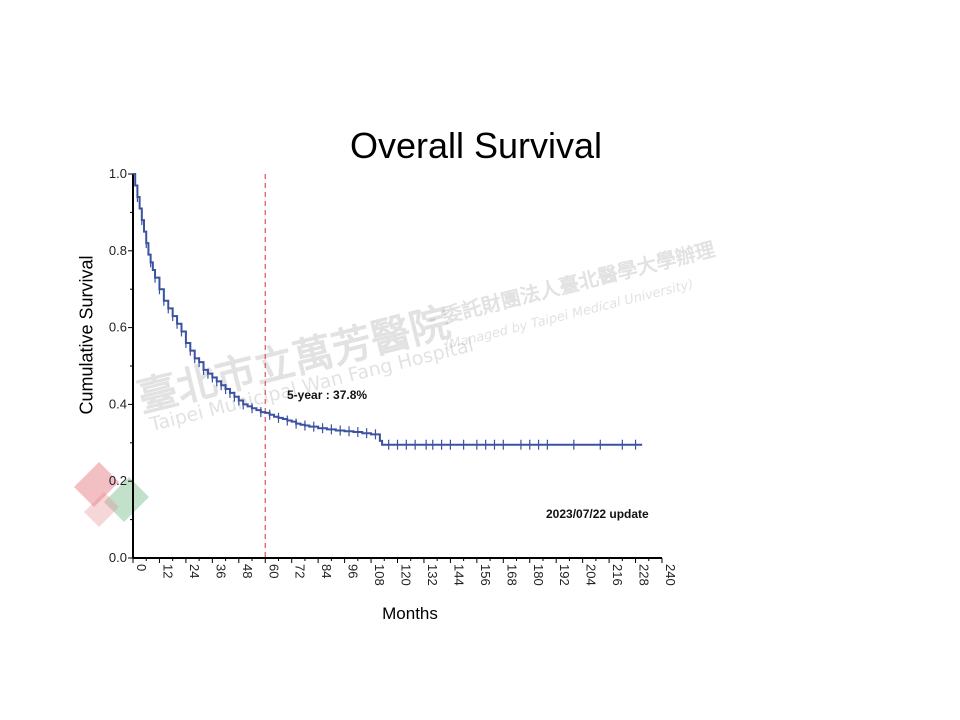  I want to click on y-tick-label: 0.2, so click(118, 480).